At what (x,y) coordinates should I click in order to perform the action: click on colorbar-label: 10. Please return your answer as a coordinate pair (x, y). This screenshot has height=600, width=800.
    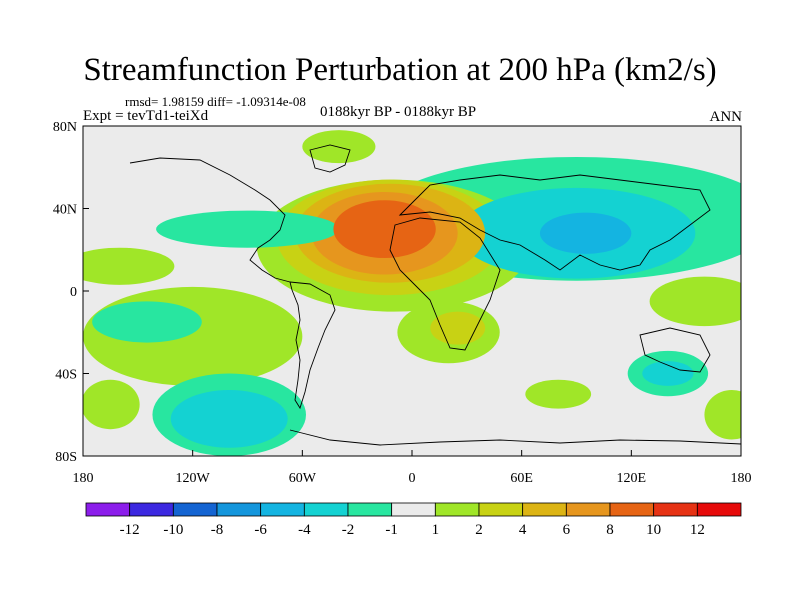
    Looking at the image, I should click on (653, 530).